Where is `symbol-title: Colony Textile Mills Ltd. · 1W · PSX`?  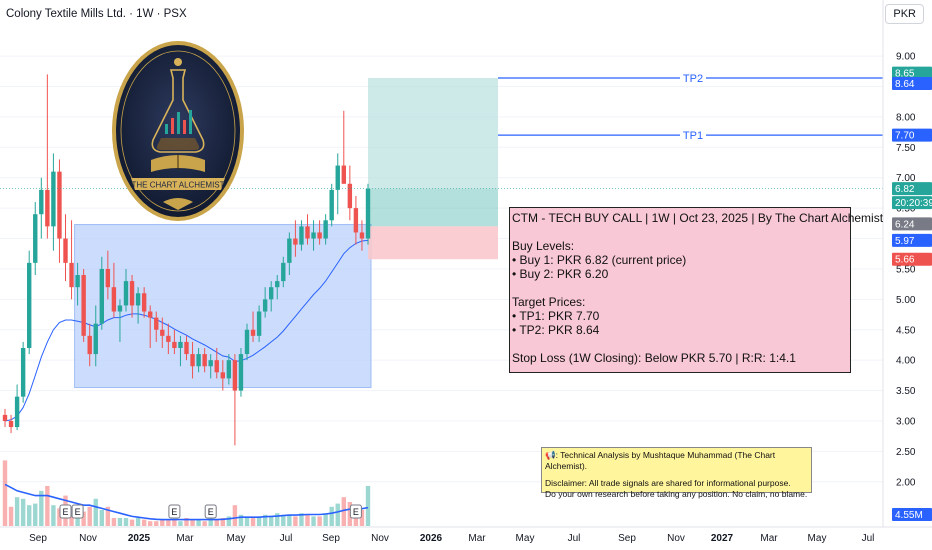
symbol-title: Colony Textile Mills Ltd. · 1W · PSX is located at coordinates (96, 14).